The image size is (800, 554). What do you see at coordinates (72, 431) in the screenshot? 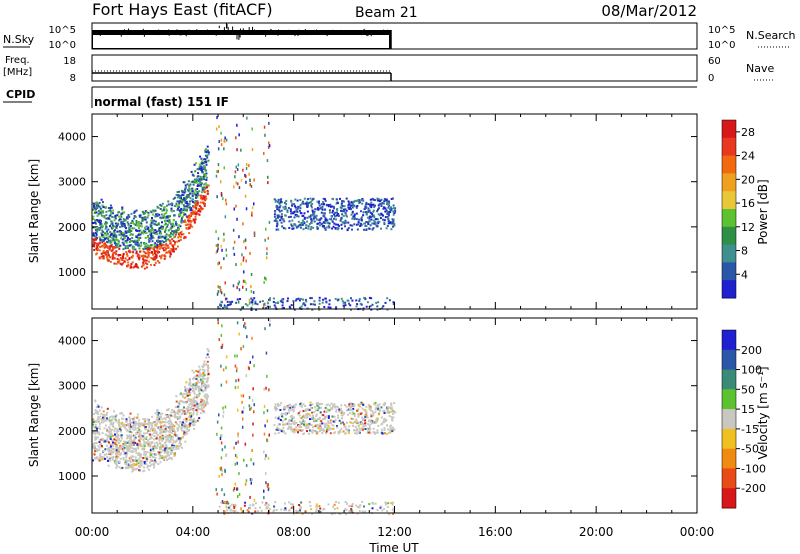
I see `y-tick-label: 2000` at bounding box center [72, 431].